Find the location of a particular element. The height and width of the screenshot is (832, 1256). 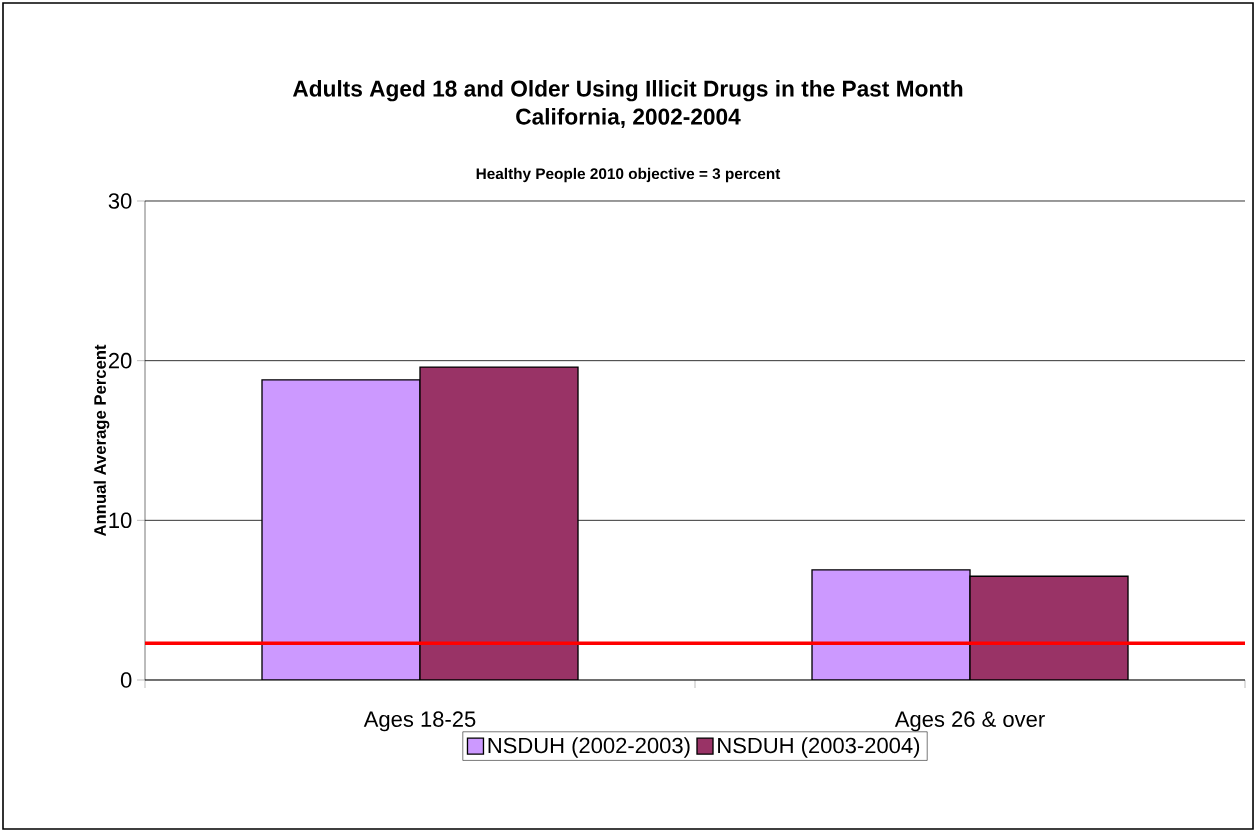

y-tick-label: 30 is located at coordinates (120, 201).